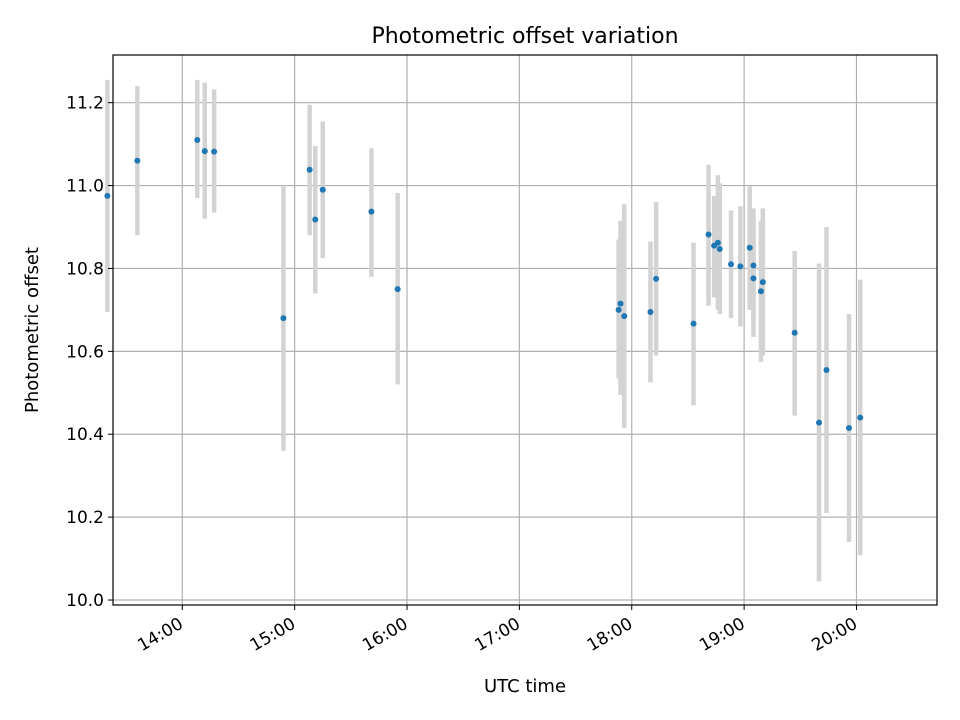  Describe the element at coordinates (85, 104) in the screenshot. I see `y-tick-label: 11.2` at that location.